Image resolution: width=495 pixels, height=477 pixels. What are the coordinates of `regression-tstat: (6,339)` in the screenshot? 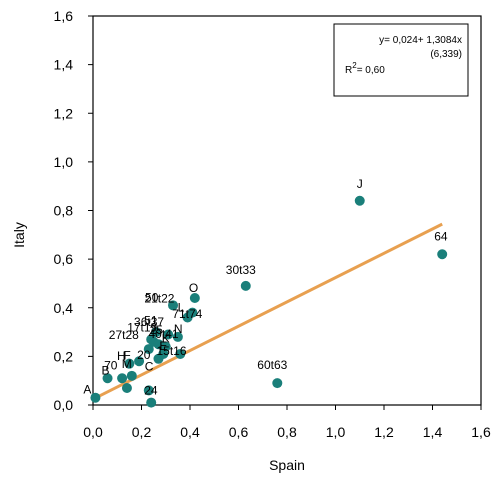 It's located at (446, 54).